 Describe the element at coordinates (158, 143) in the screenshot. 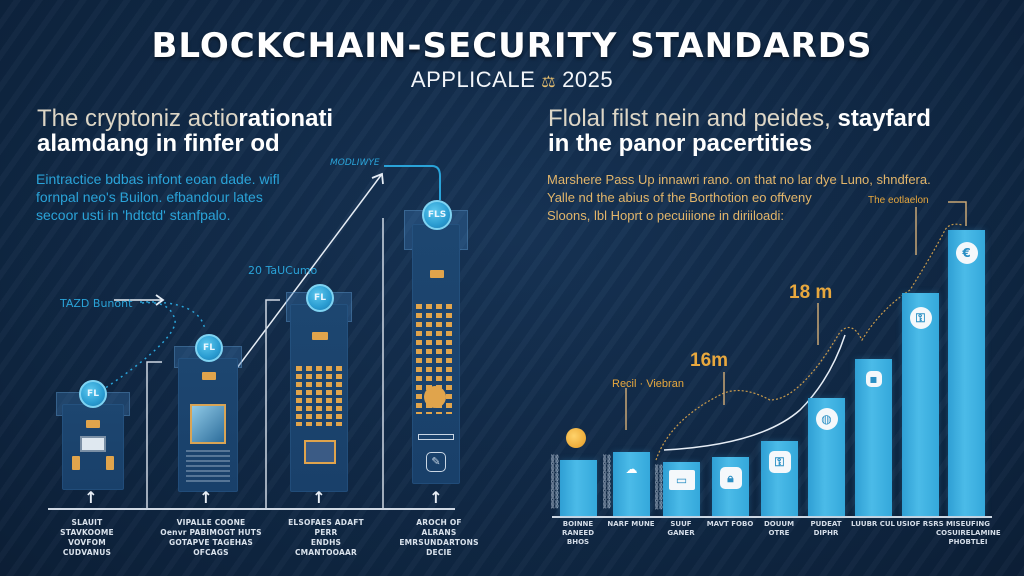

I see `left-heading-line2: alamdang in finfer od` at that location.